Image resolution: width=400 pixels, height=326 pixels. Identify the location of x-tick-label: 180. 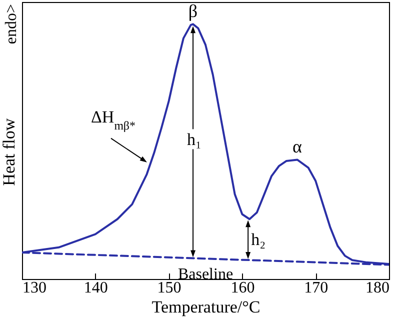
(378, 288).